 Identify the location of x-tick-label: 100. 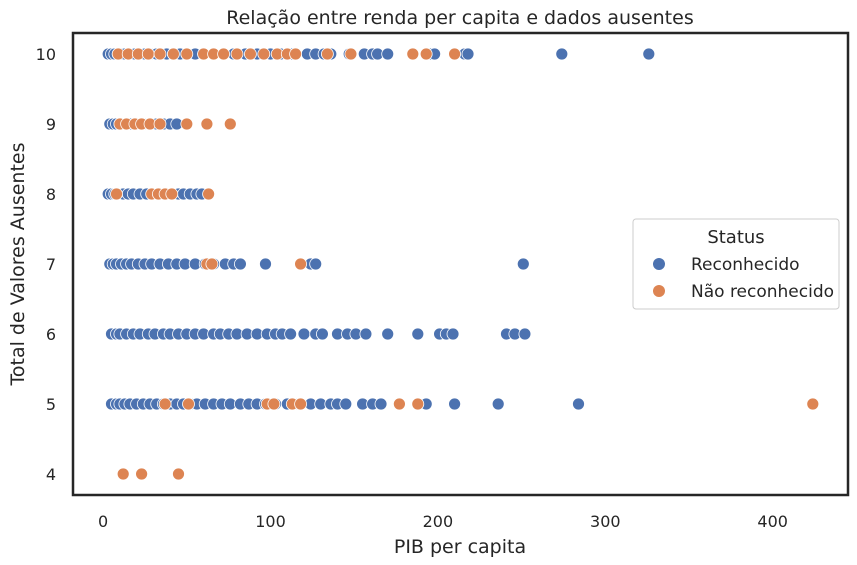
(270, 521).